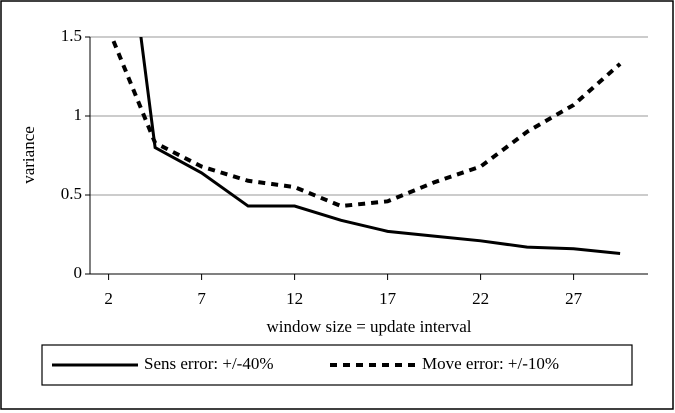 This screenshot has width=675, height=413. I want to click on y-tick-label: 1.5, so click(71, 35).